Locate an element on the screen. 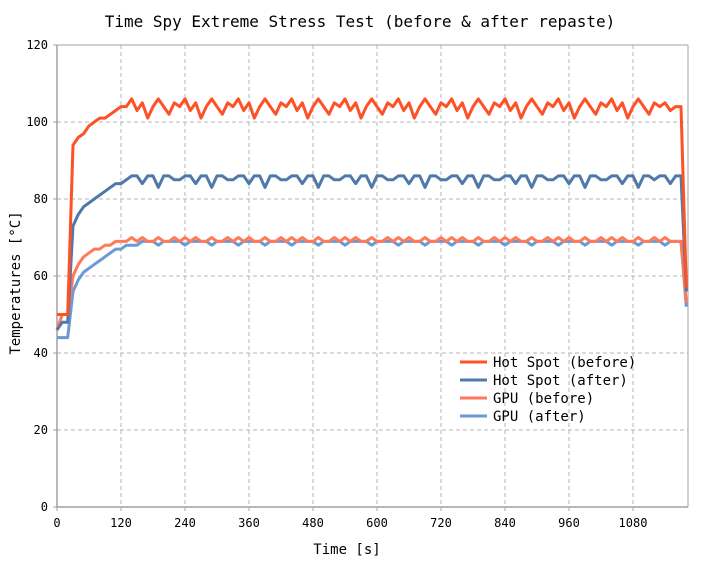 The image size is (701, 570). y-tick-label: 40 is located at coordinates (41, 353).